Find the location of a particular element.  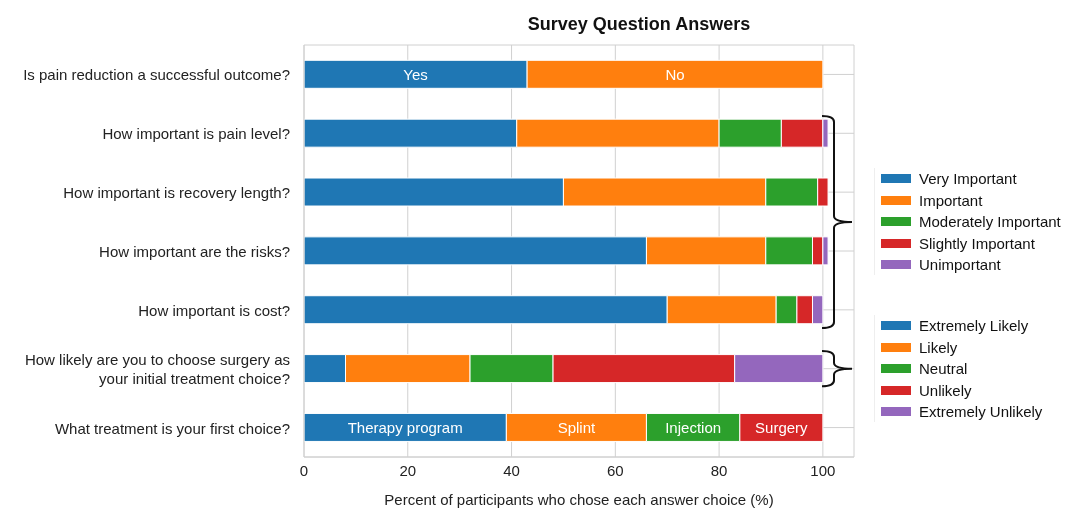

y-tick-label: How important is pain level? is located at coordinates (196, 133).